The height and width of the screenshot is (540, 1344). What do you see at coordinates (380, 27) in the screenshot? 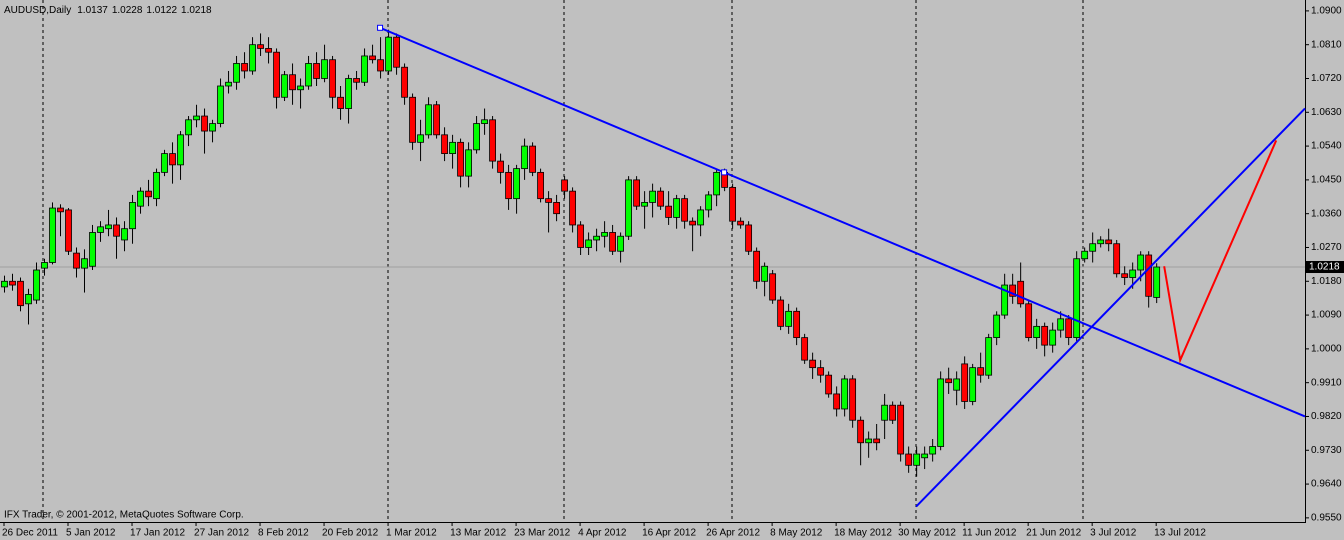
I see `anchor` at bounding box center [380, 27].